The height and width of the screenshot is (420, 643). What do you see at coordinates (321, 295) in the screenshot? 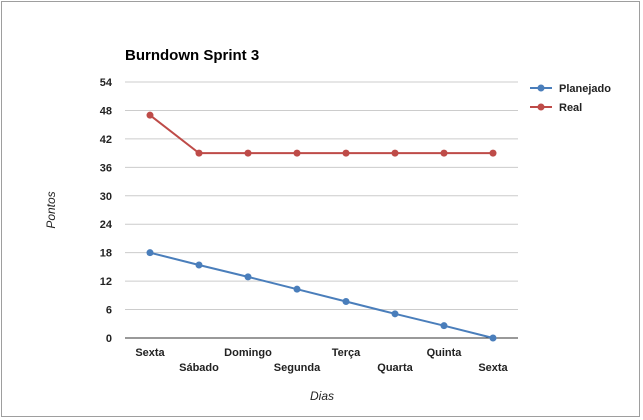
I see `series-line-planejado` at bounding box center [321, 295].